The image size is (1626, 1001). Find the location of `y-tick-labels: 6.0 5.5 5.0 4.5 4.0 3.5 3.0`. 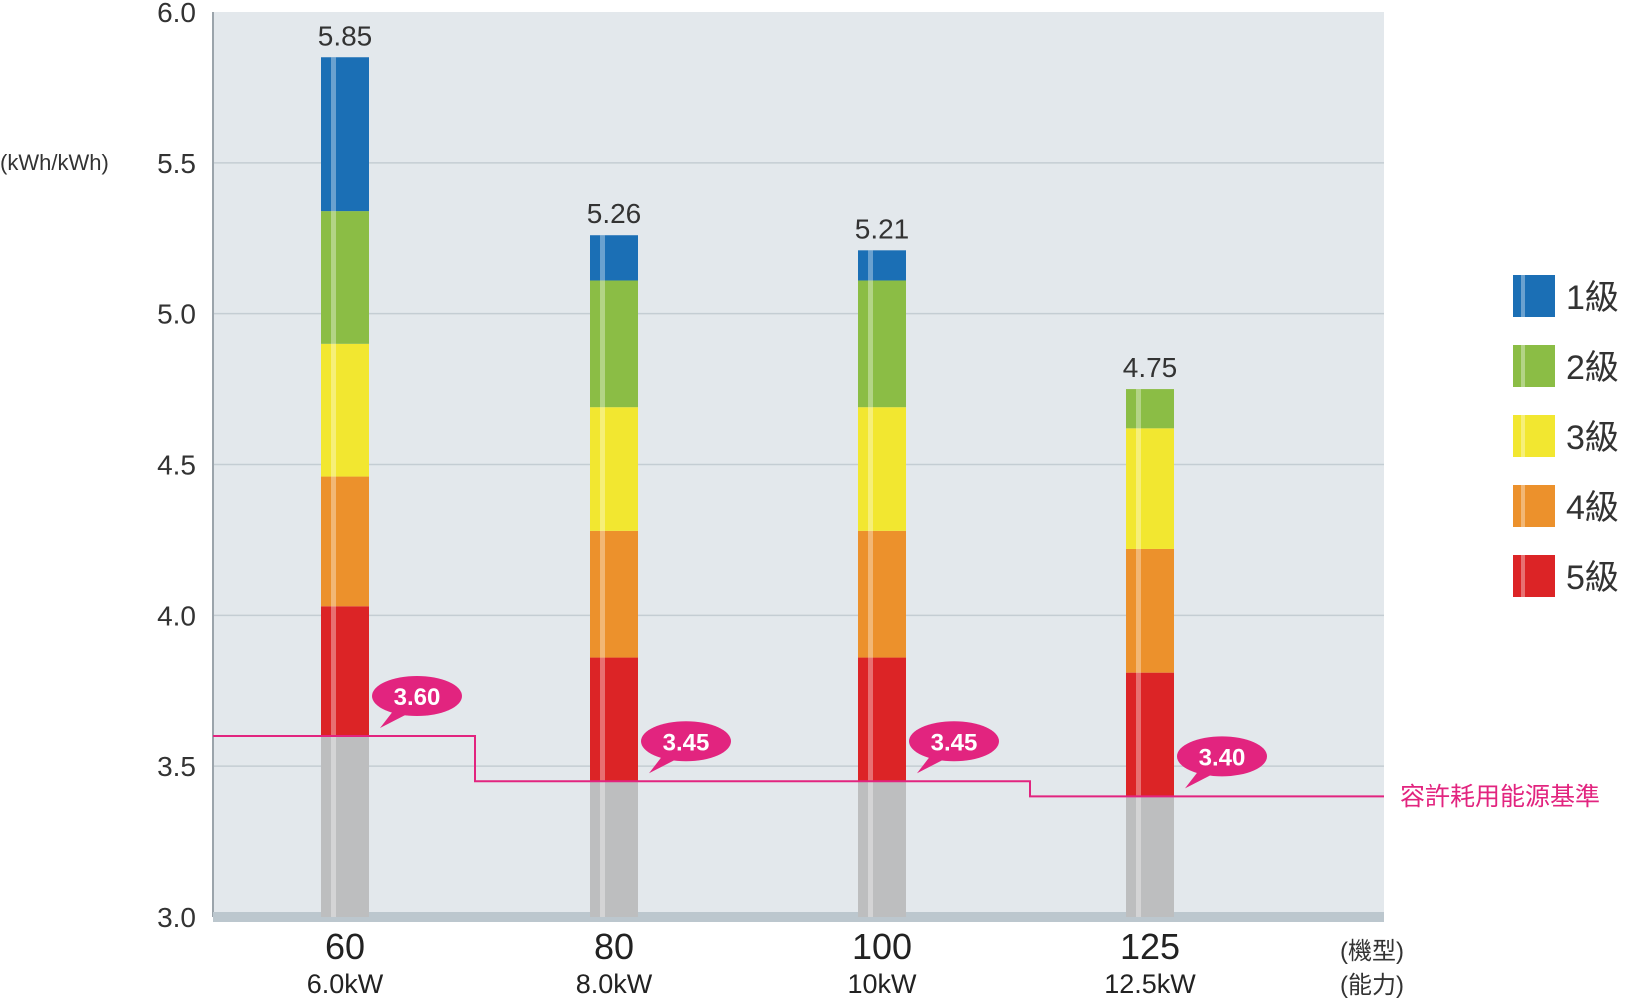

y-tick-labels: 6.0 5.5 5.0 4.5 4.0 3.5 3.0 is located at coordinates (176, 466).